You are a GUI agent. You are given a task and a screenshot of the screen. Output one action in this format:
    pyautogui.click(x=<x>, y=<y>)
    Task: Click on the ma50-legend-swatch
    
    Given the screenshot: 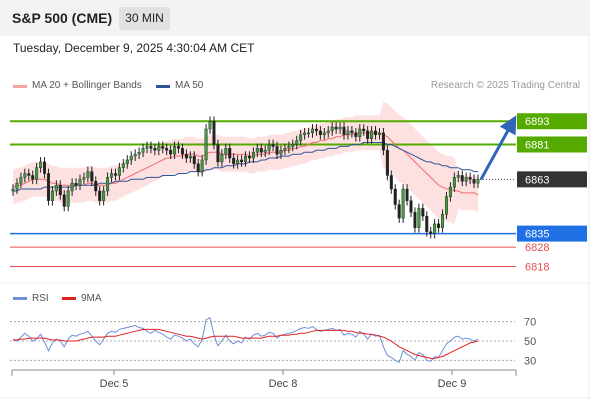 What is the action you would take?
    pyautogui.click(x=163, y=86)
    